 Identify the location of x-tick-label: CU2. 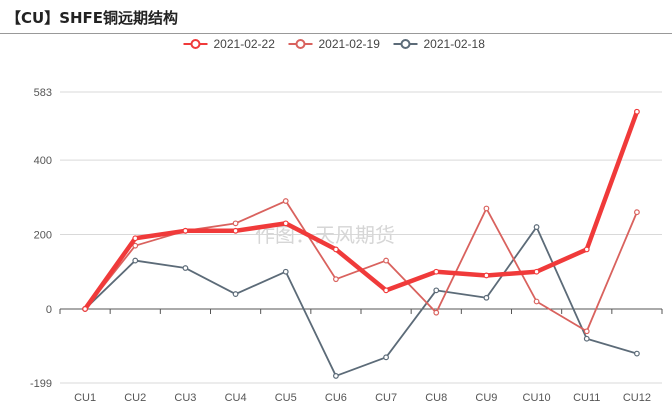
(135, 398).